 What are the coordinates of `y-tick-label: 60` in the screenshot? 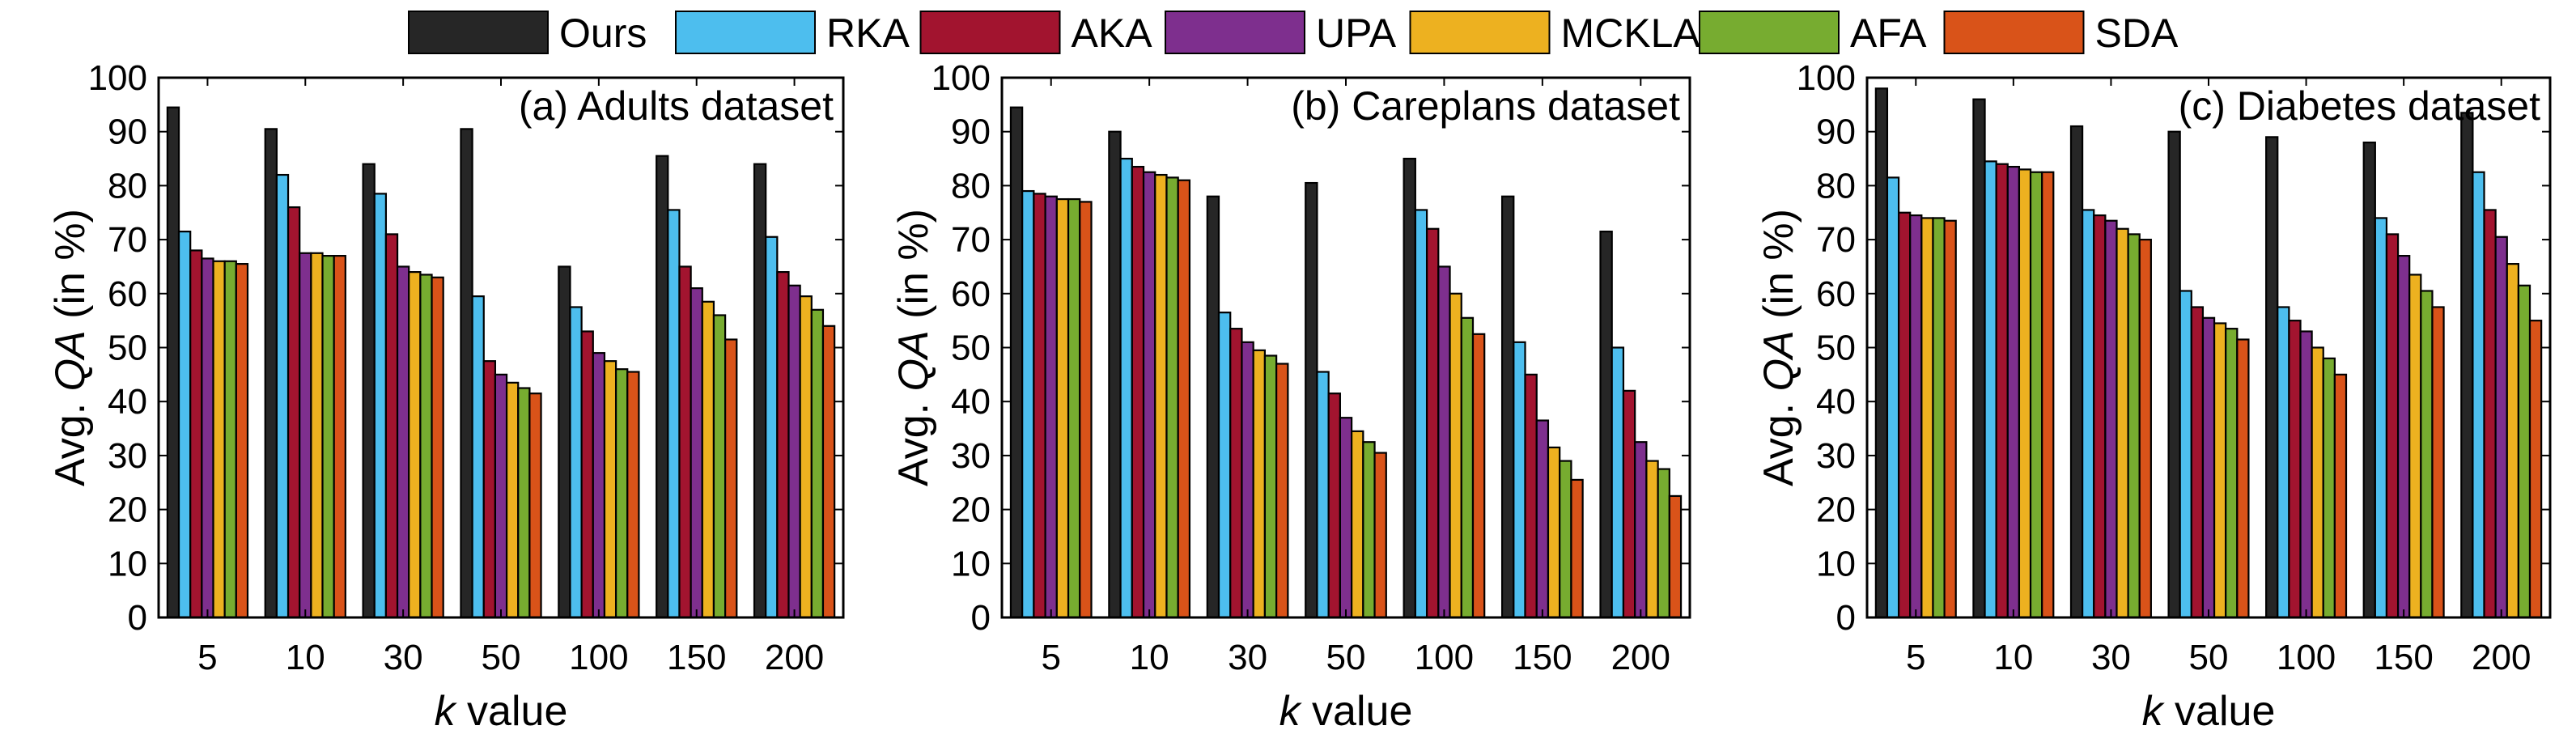 It's located at (127, 294).